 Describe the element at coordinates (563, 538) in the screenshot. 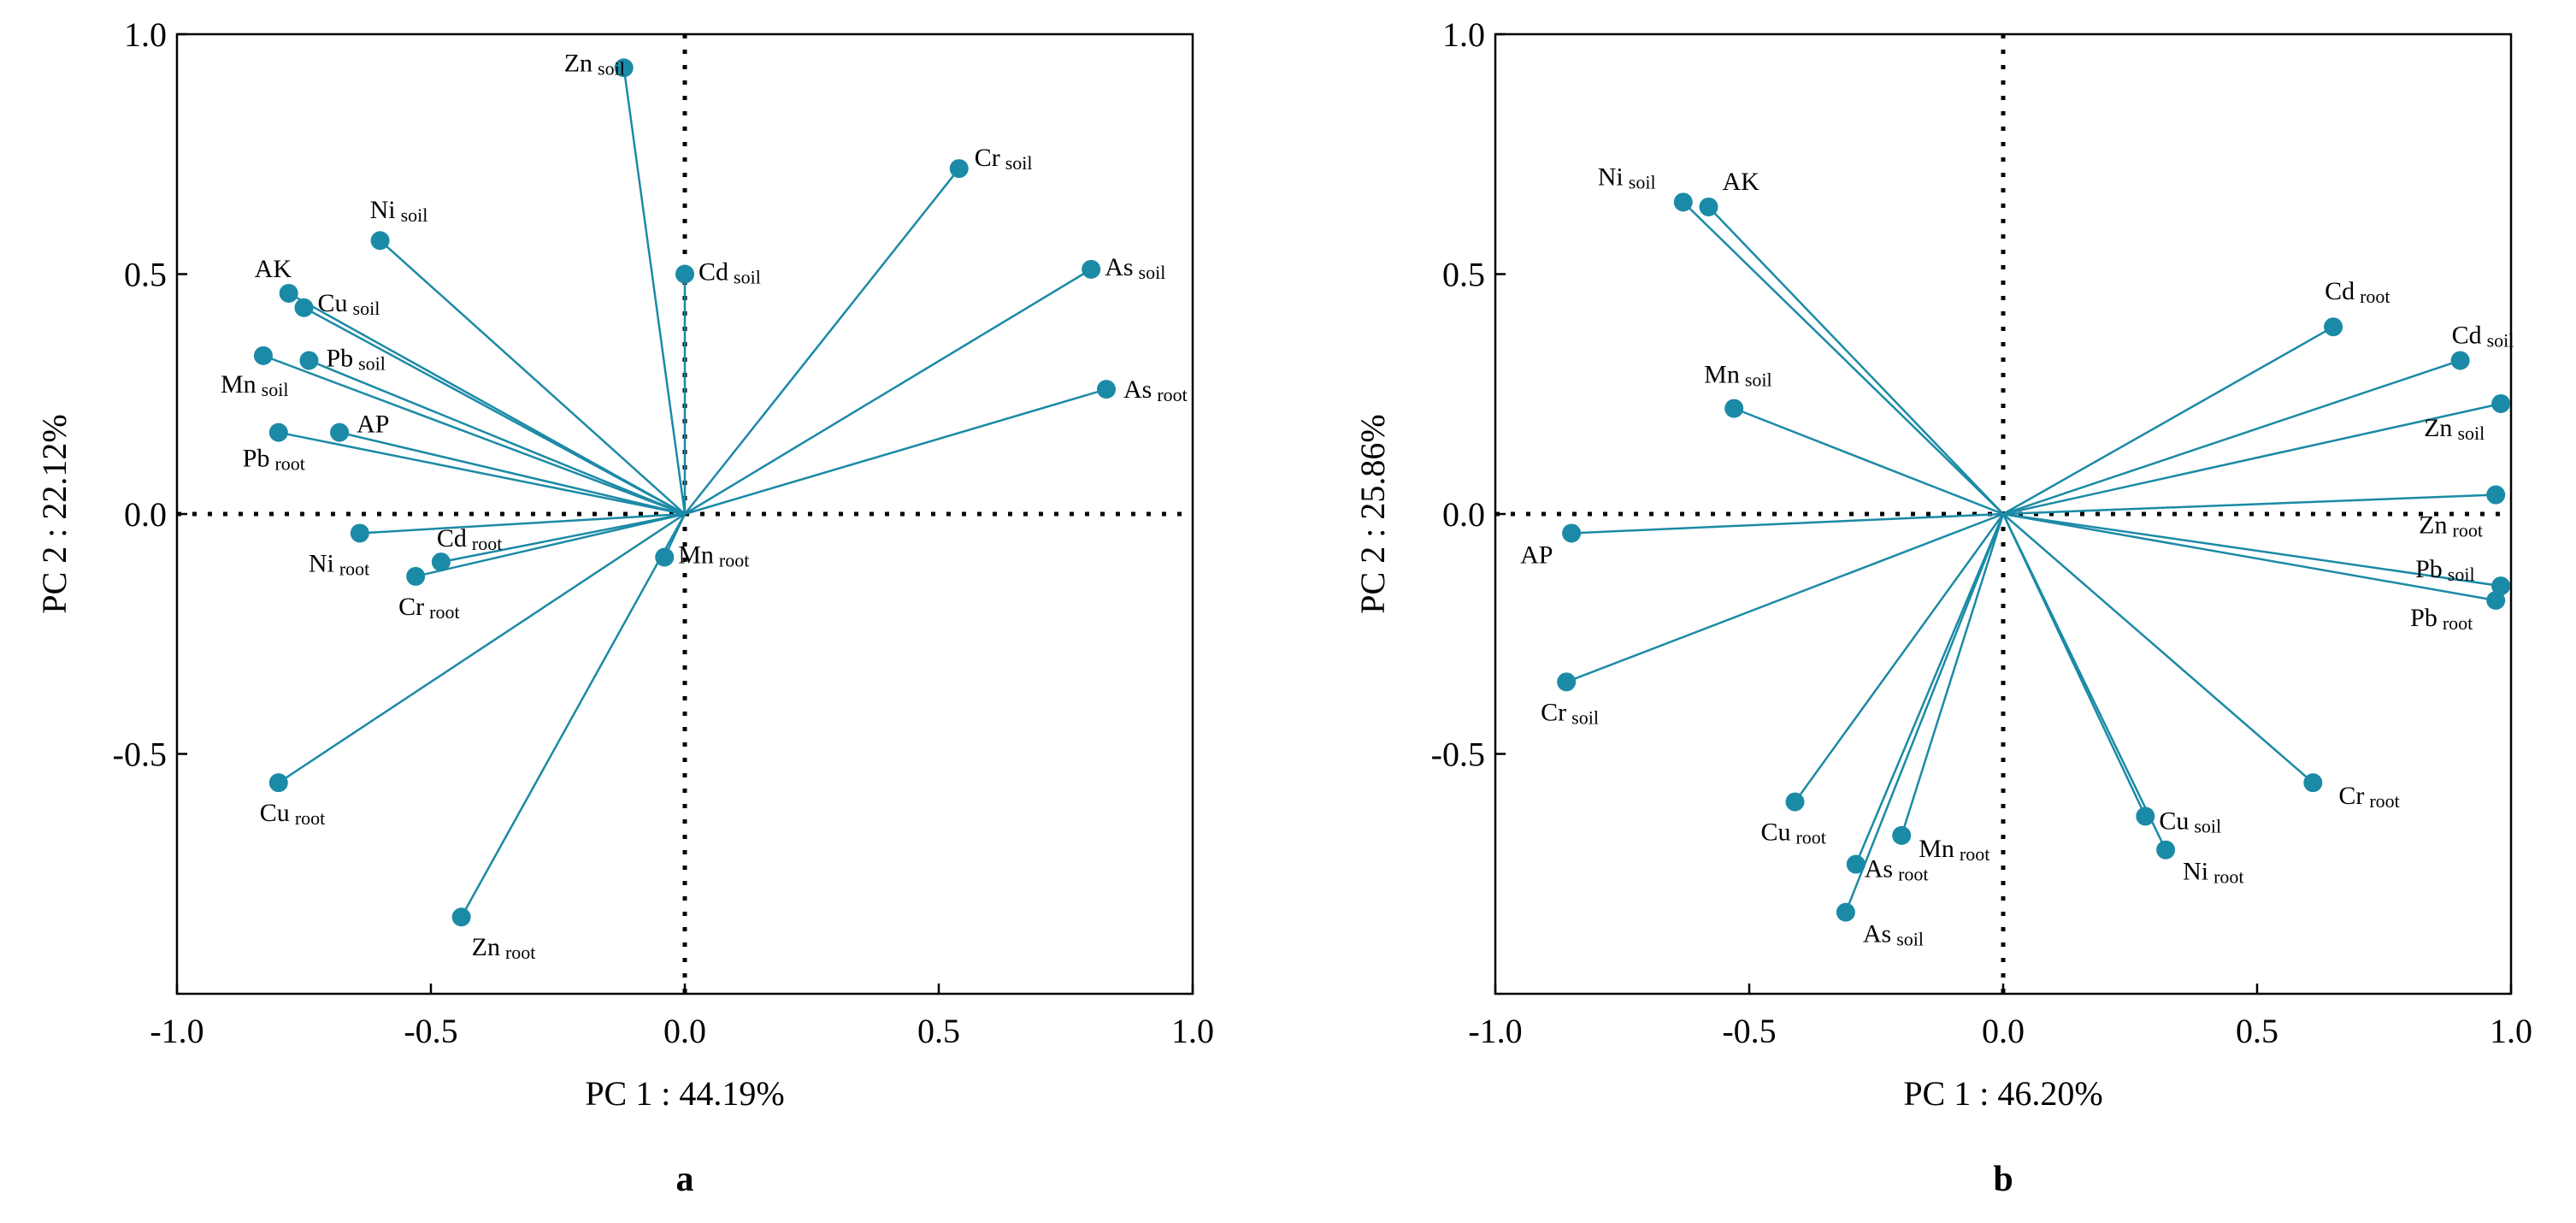

I see `vector-cd-root` at that location.